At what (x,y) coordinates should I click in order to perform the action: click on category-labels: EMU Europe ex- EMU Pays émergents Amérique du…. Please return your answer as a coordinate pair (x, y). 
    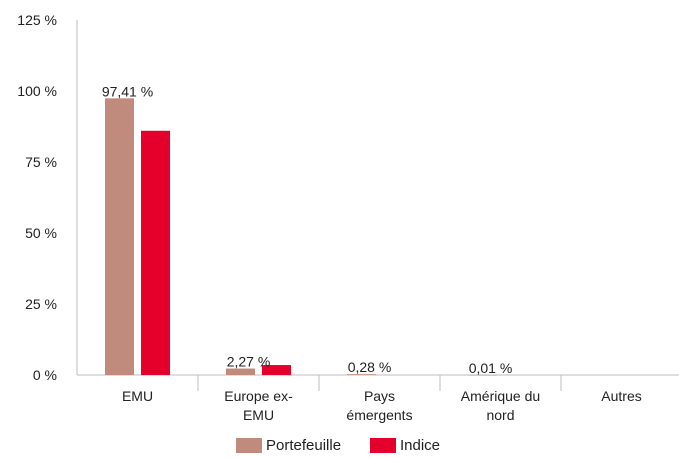
    Looking at the image, I should click on (382, 405).